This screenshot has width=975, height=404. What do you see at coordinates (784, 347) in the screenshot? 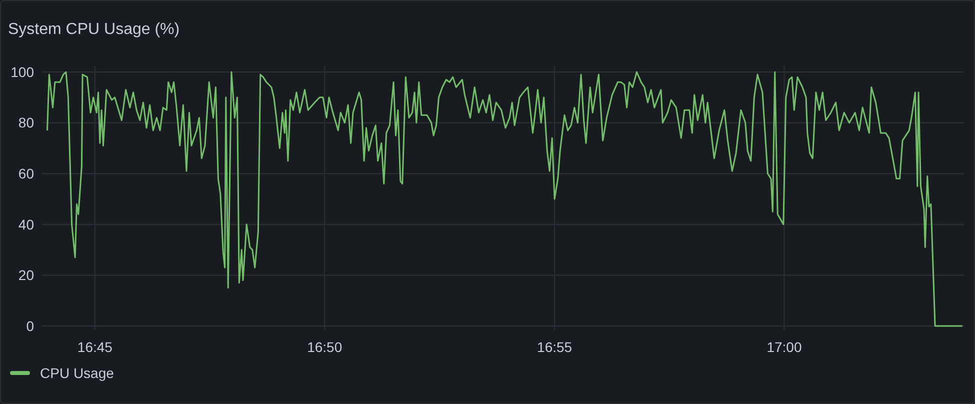
I see `x-tick-label: 17:00` at bounding box center [784, 347].